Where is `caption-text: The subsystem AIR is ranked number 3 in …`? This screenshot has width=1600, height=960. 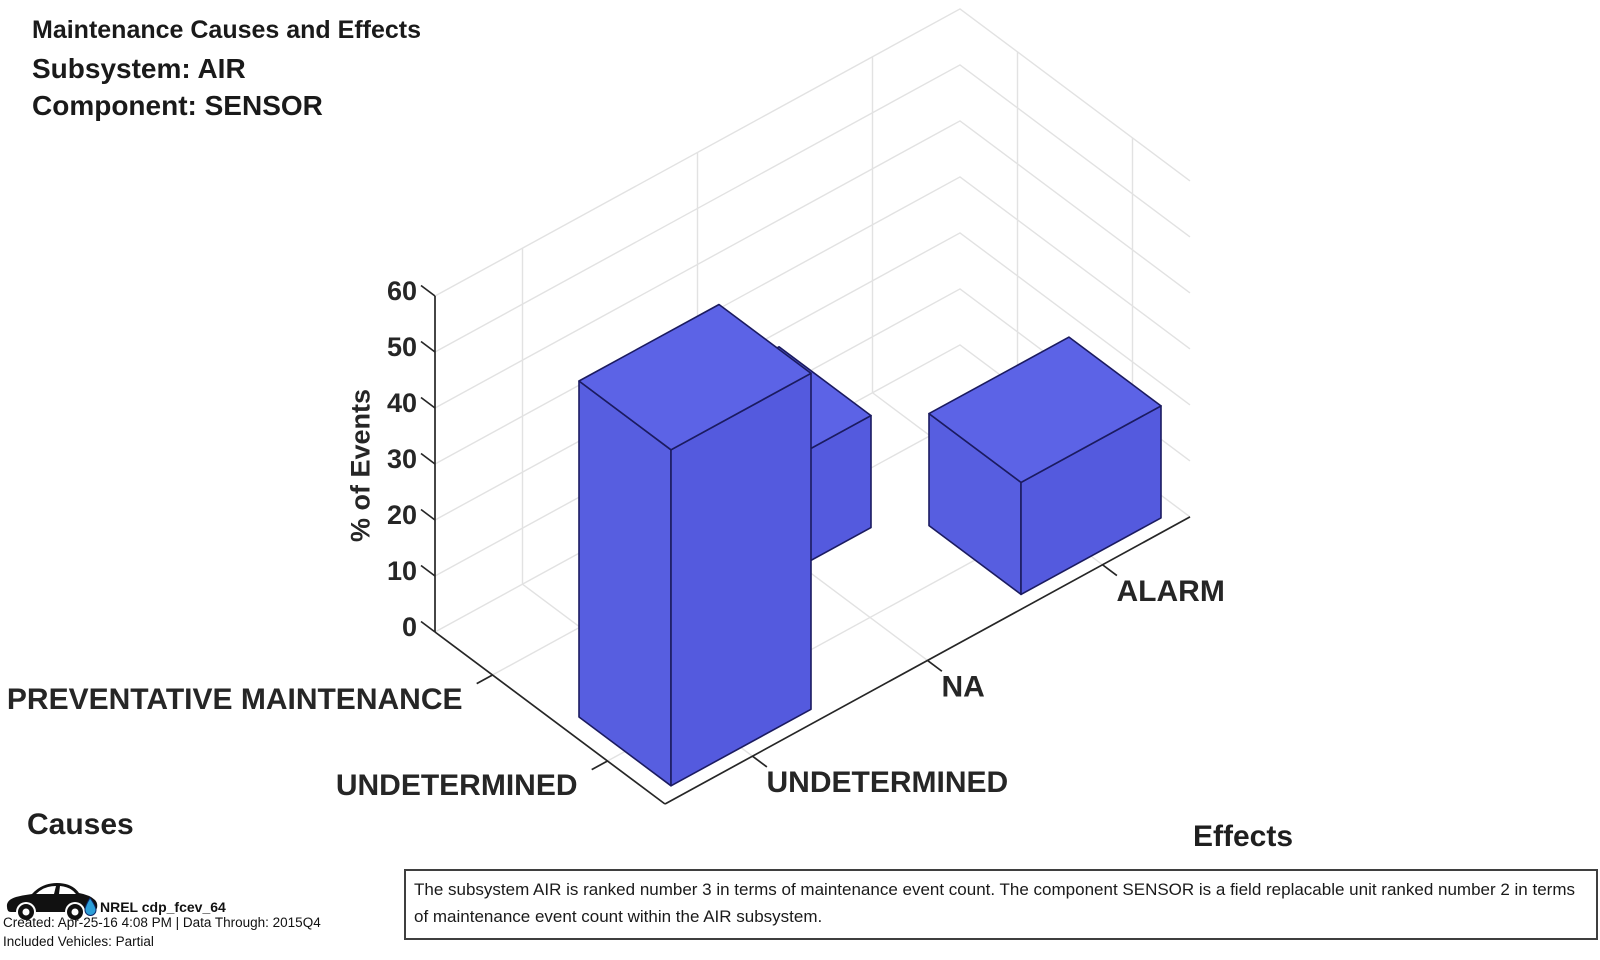
caption-text: The subsystem AIR is ranked number 3 in … is located at coordinates (994, 903).